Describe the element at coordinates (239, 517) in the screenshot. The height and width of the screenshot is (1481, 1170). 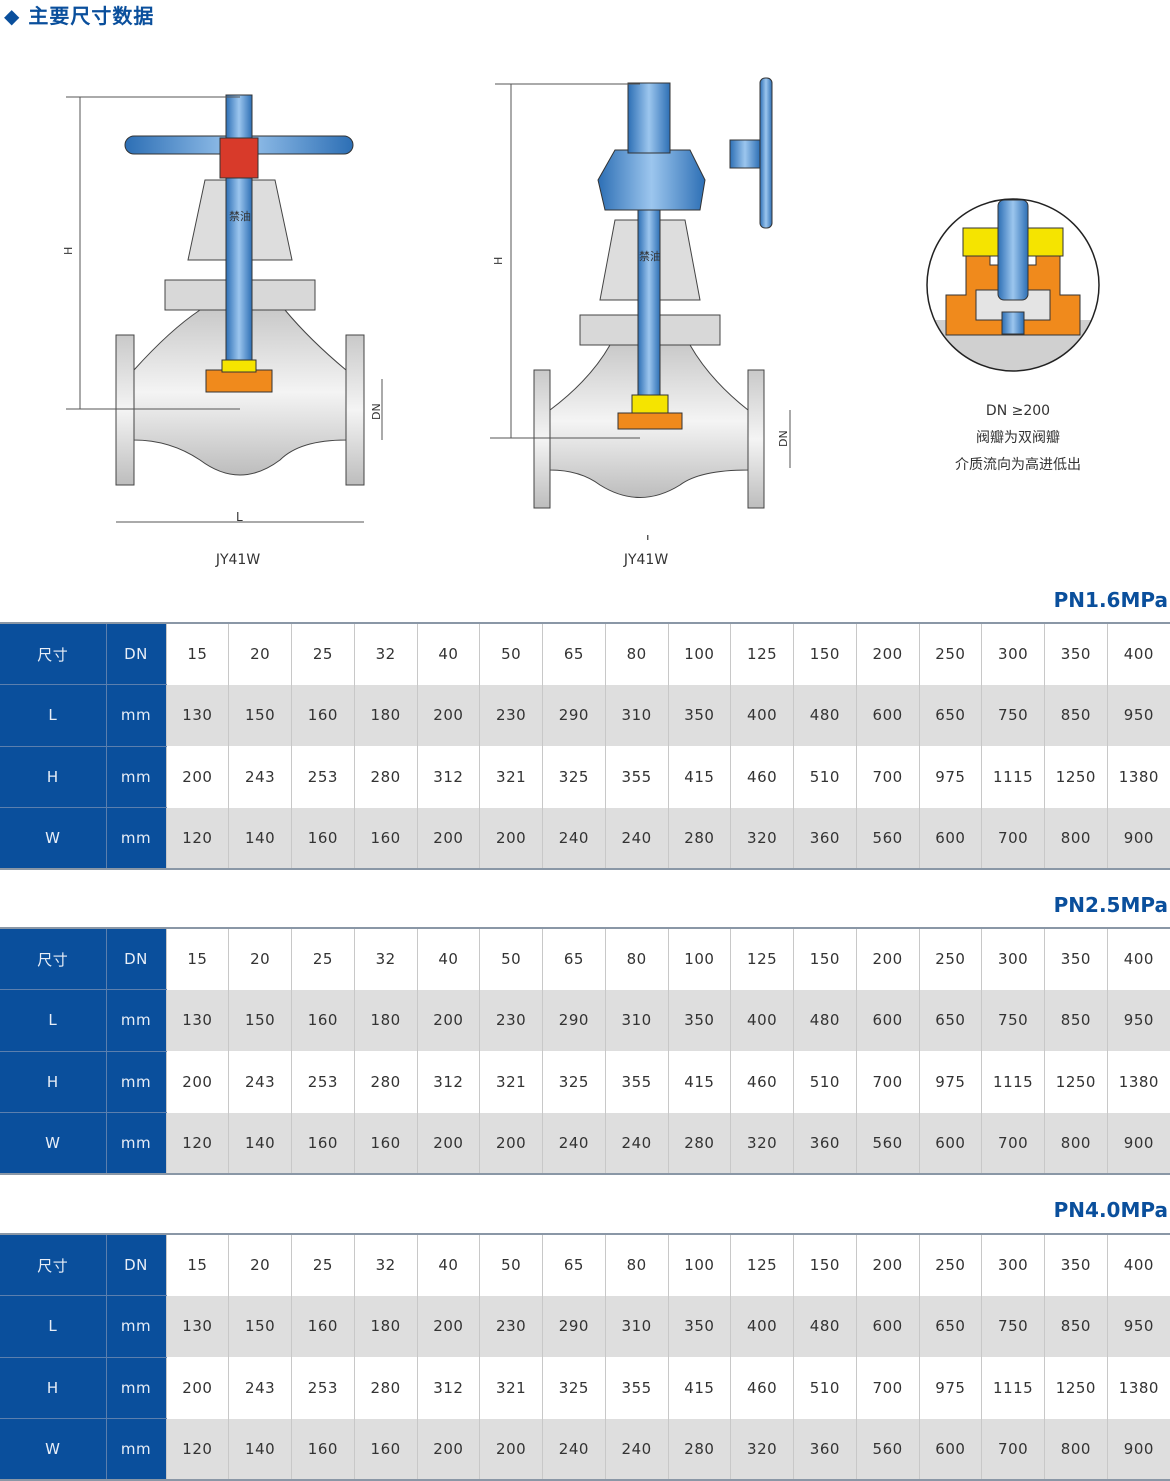
I see `svg-text: L` at that location.